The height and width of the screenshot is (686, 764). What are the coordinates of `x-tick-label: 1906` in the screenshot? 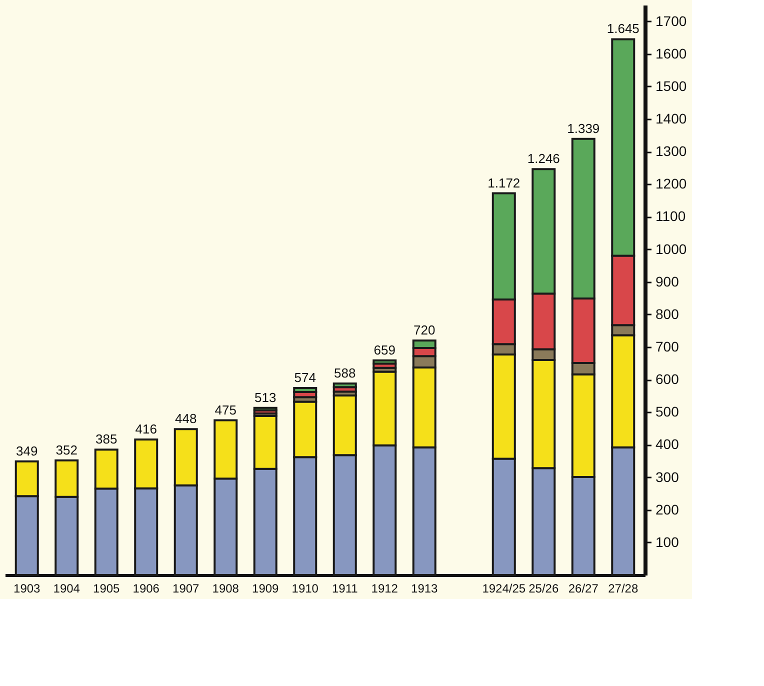 It's located at (146, 589).